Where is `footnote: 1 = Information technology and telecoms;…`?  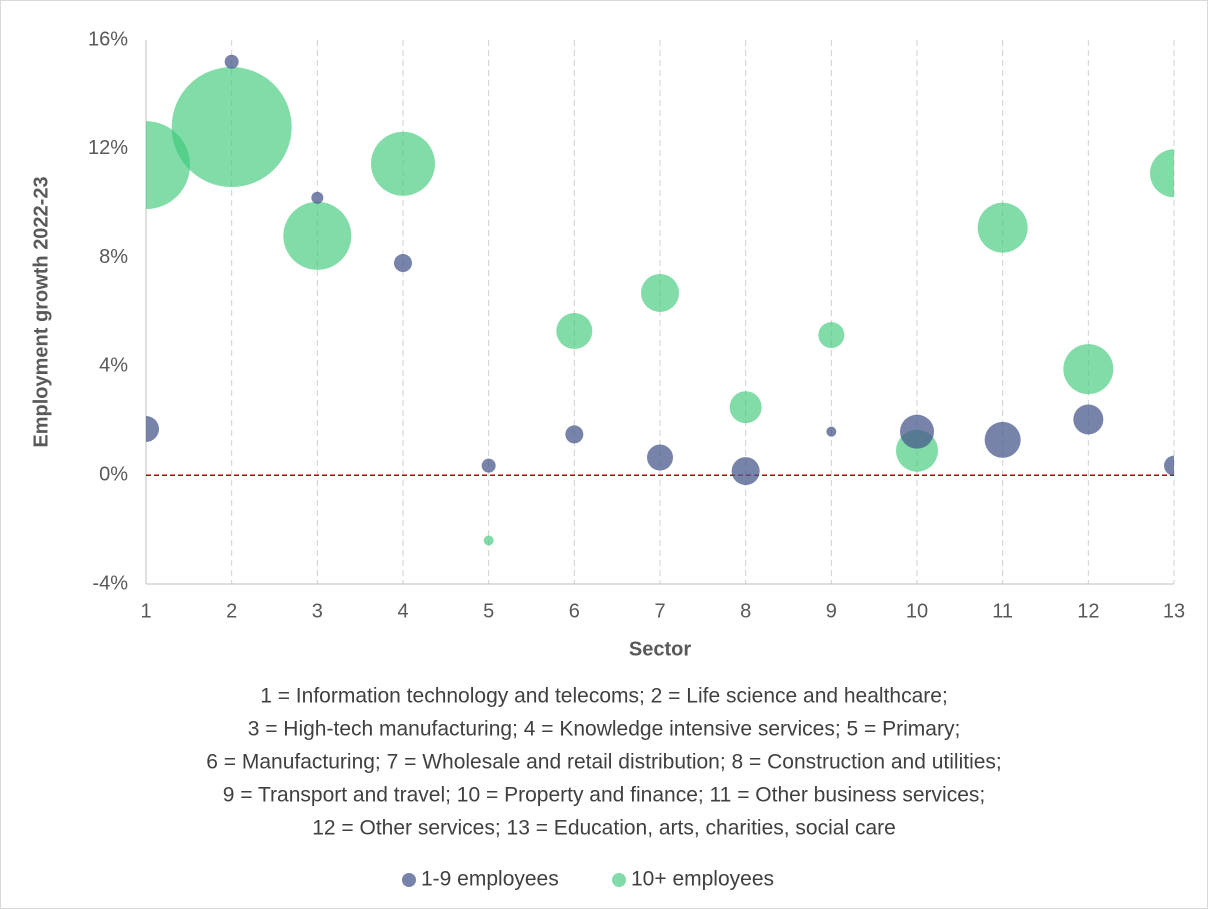
footnote: 1 = Information technology and telecoms;… is located at coordinates (604, 696).